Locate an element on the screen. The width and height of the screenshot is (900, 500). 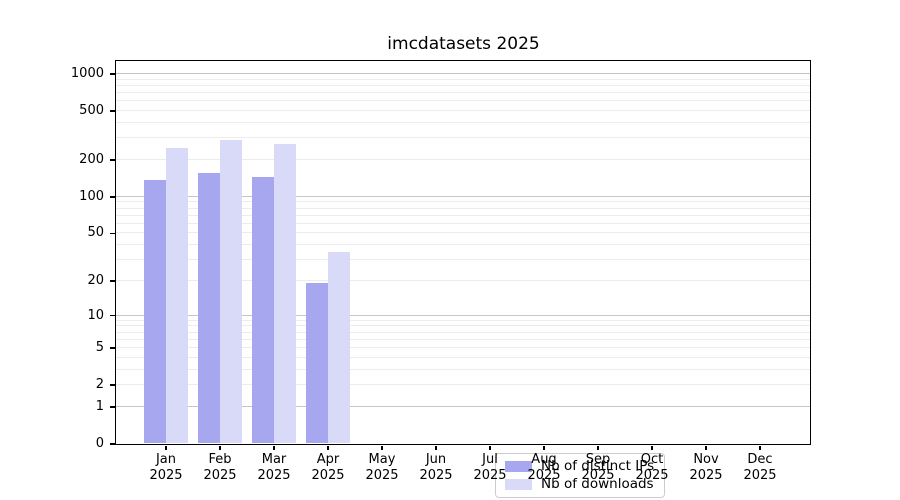
legend-item: Nb of distinct IPs is located at coordinates (580, 466).